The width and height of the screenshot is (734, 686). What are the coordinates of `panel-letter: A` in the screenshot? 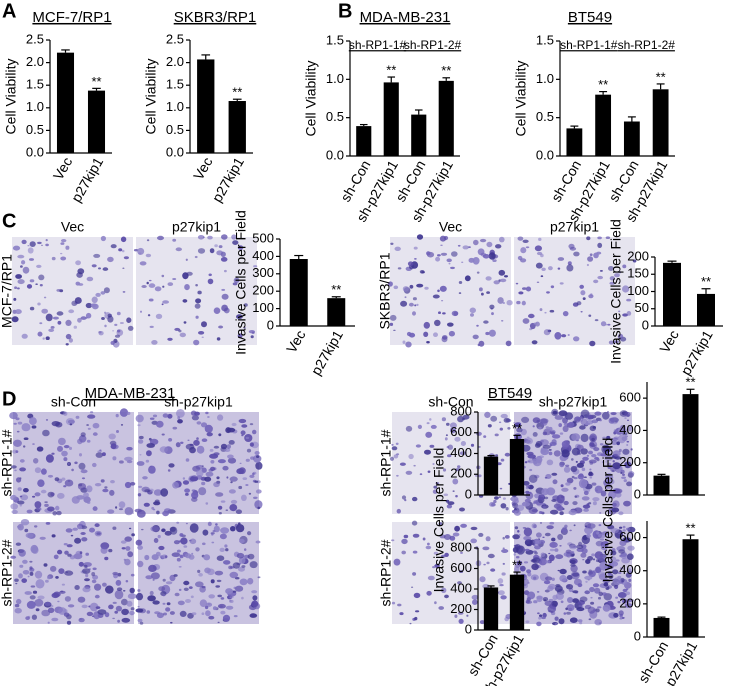 It's located at (9, 11).